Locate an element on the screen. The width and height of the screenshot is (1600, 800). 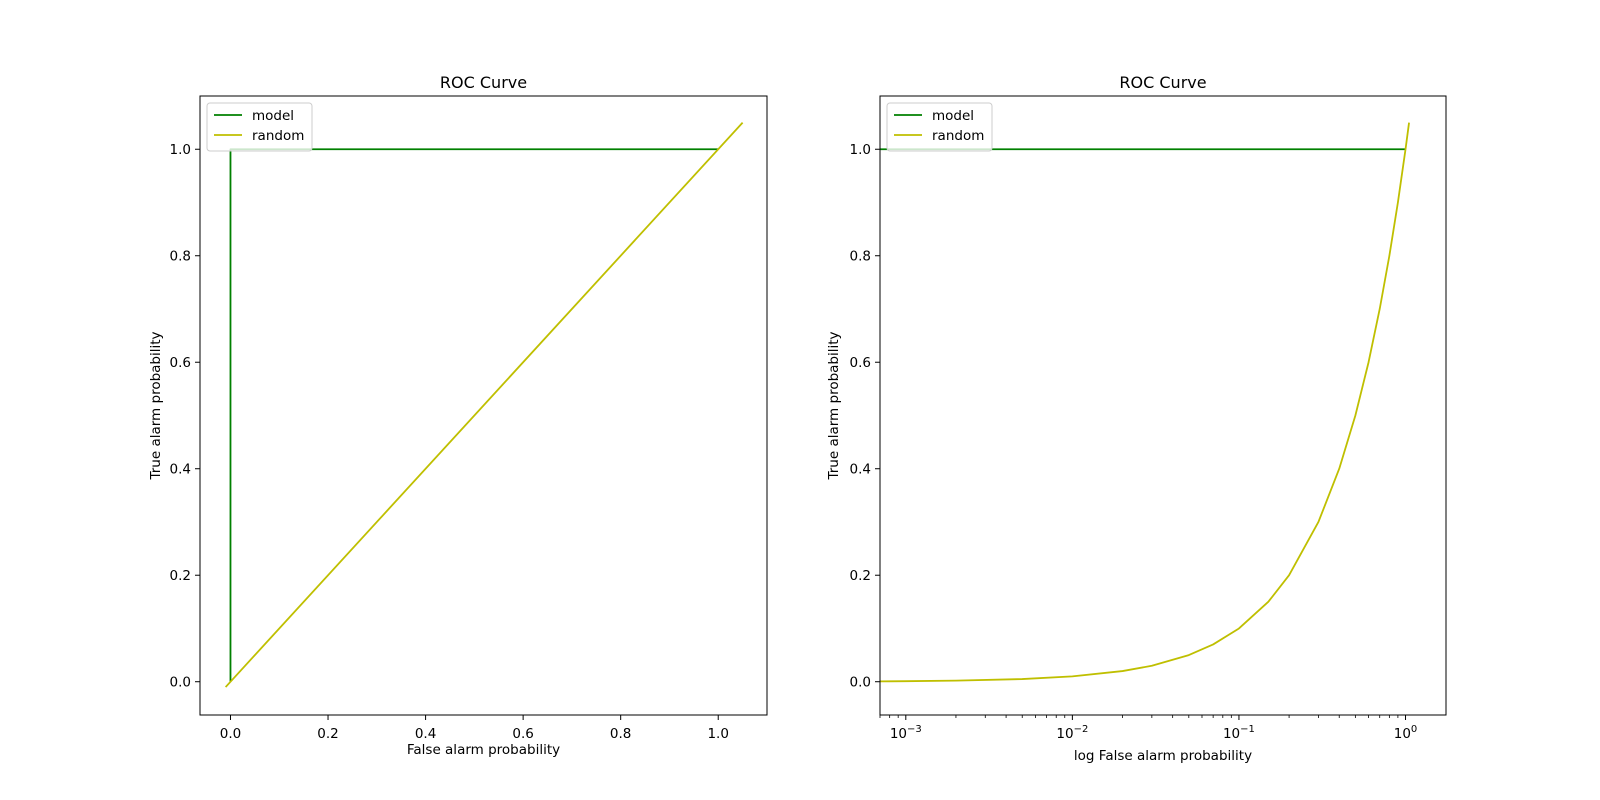
x-axis-label: log False alarm probability is located at coordinates (1163, 756).